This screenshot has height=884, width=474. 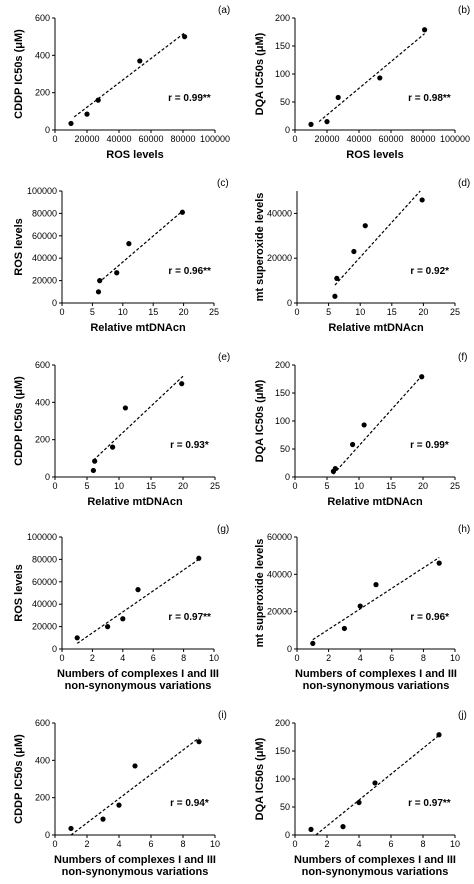 What do you see at coordinates (42, 760) in the screenshot?
I see `y-tick-label: 400` at bounding box center [42, 760].